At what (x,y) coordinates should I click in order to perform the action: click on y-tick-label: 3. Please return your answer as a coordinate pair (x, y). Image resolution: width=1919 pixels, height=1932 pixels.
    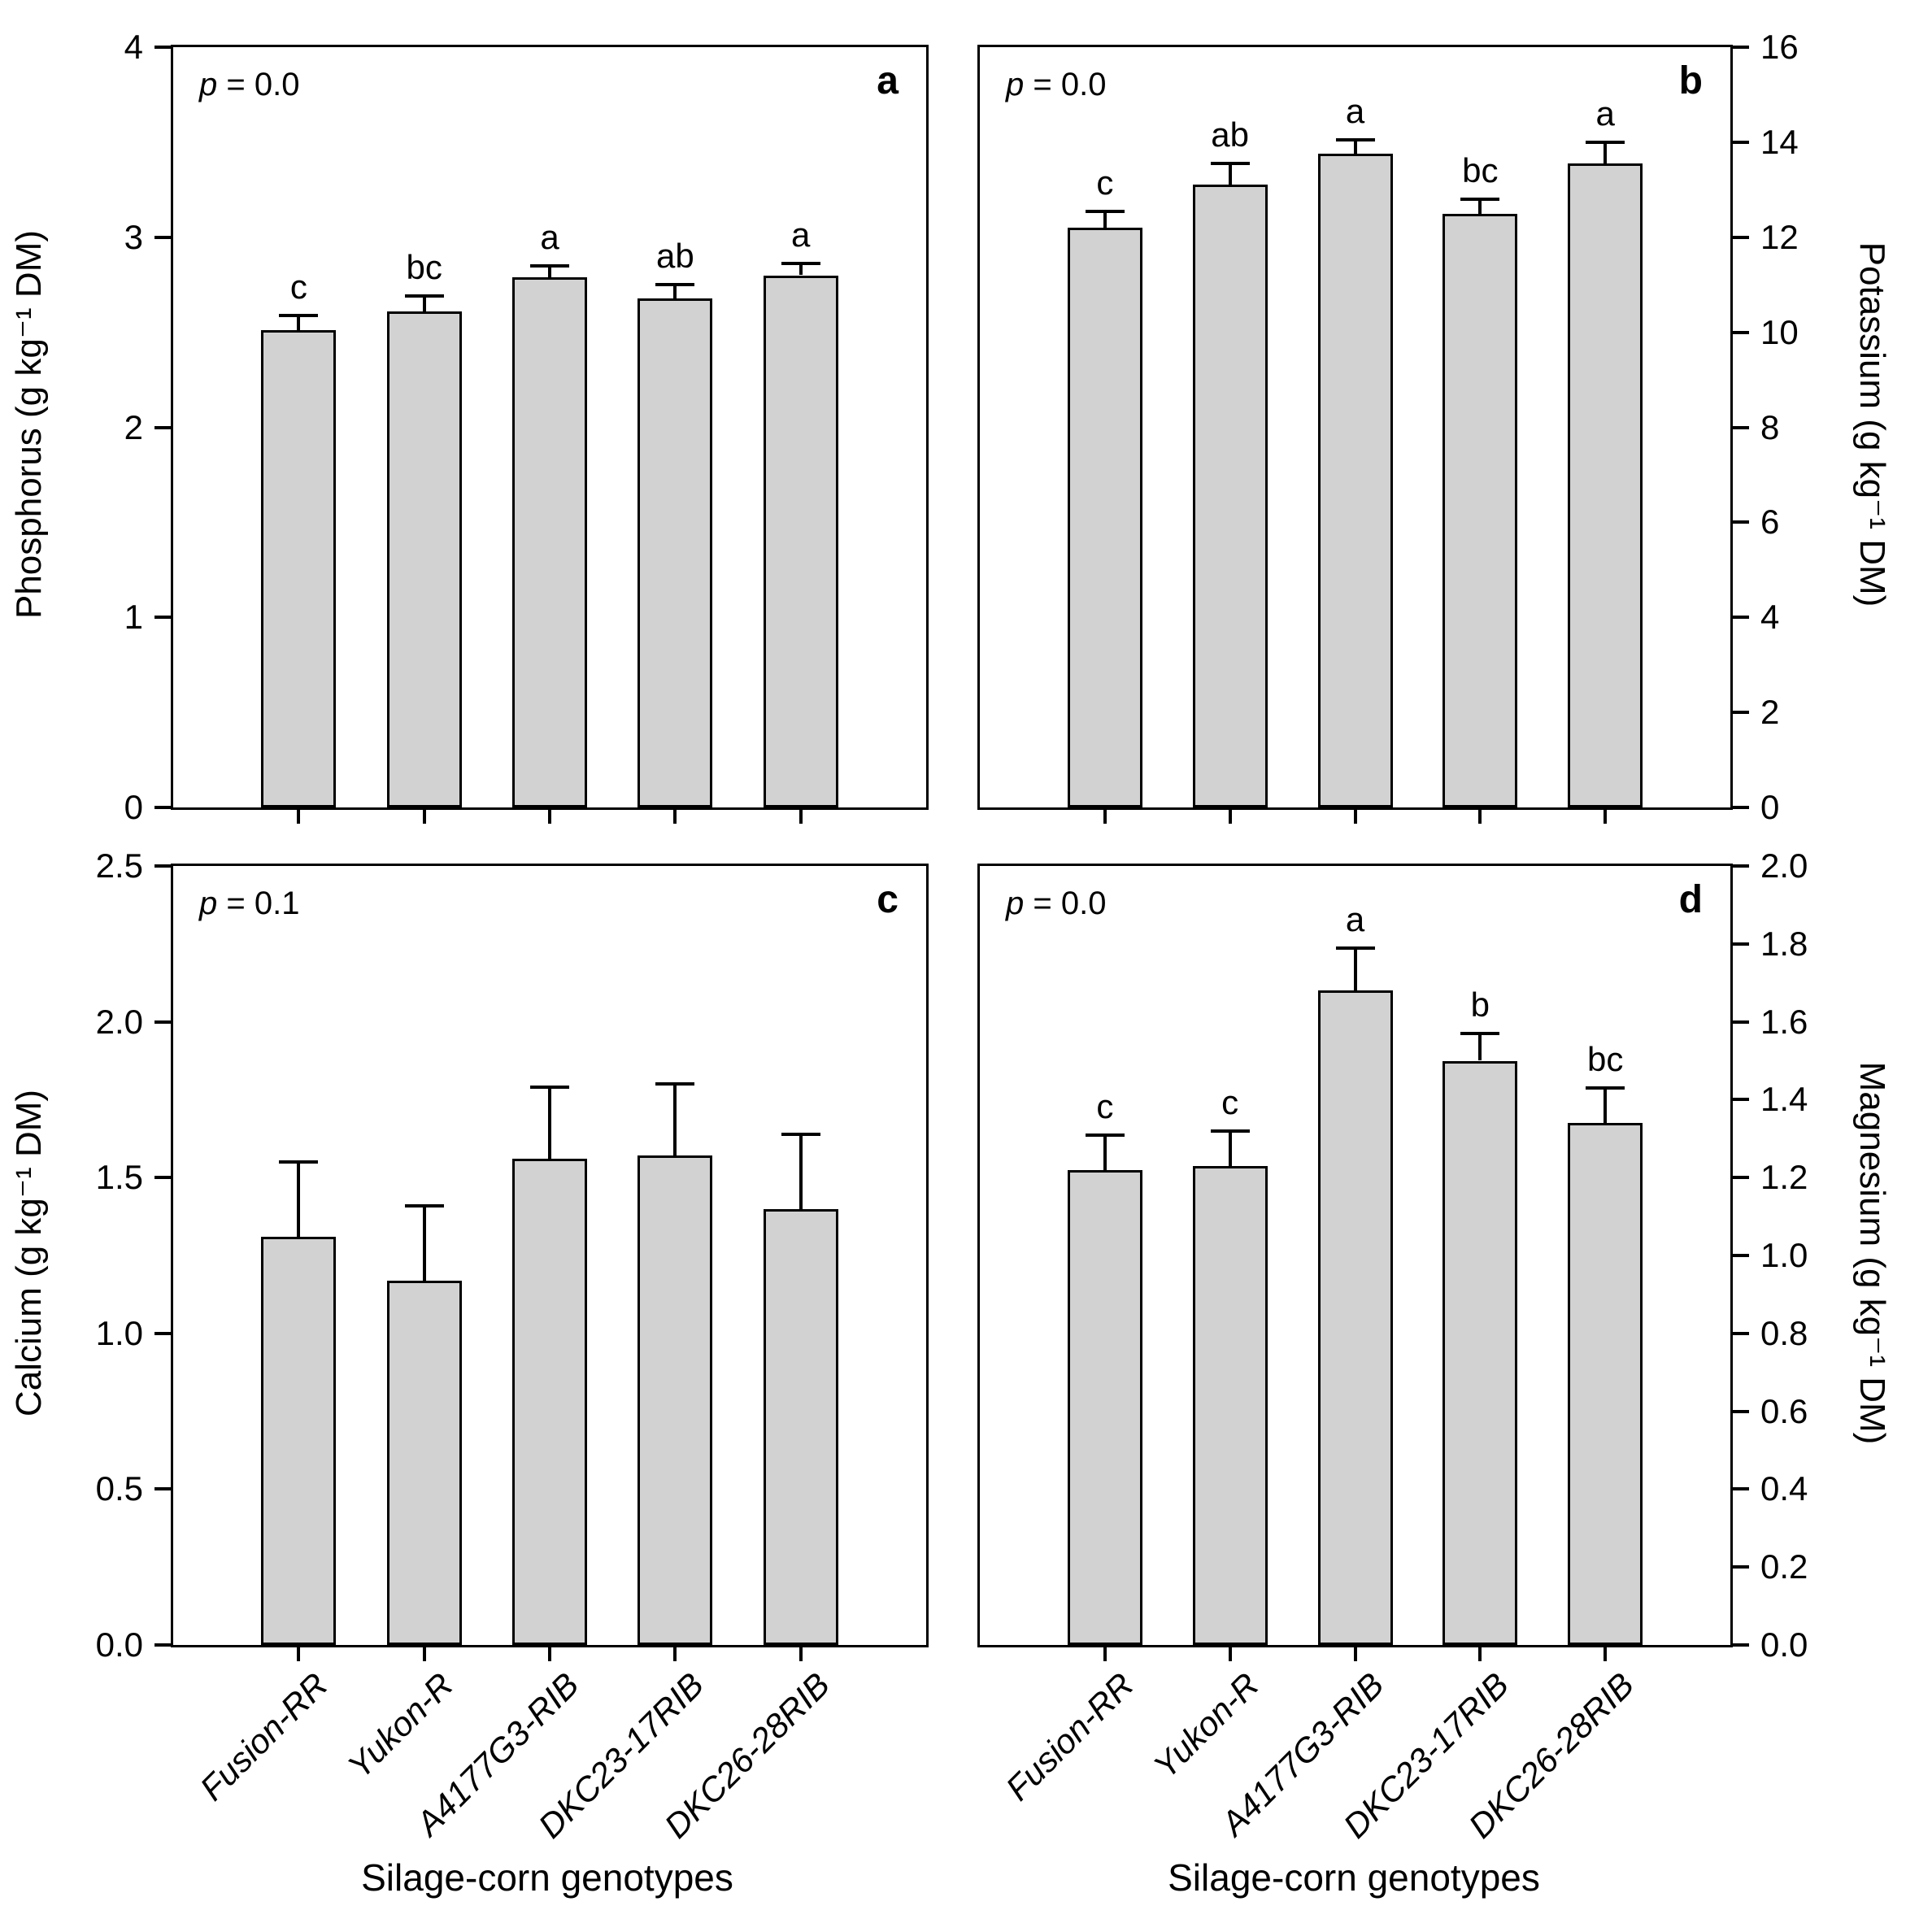
    Looking at the image, I should click on (133, 237).